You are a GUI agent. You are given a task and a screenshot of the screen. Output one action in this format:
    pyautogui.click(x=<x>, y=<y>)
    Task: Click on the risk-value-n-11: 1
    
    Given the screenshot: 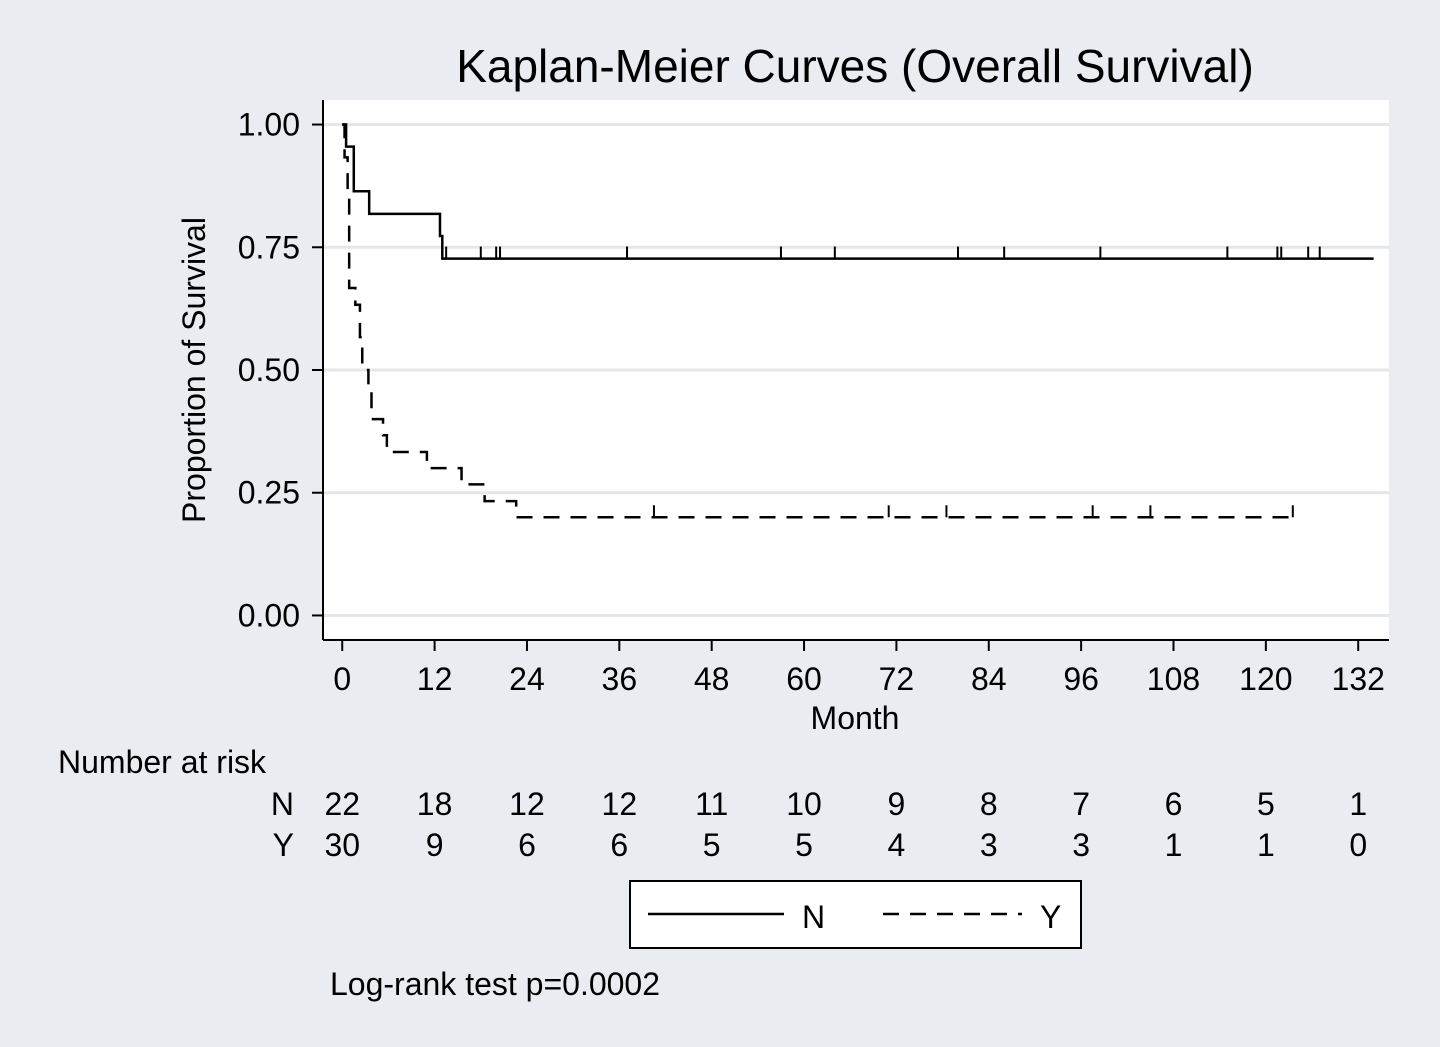 What is the action you would take?
    pyautogui.click(x=1358, y=804)
    